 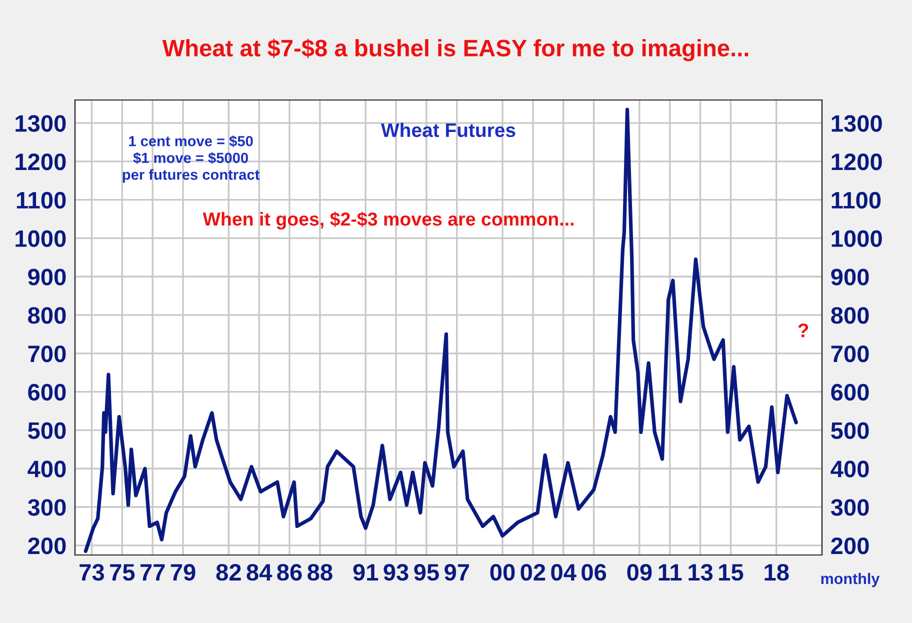 What do you see at coordinates (850, 353) in the screenshot?
I see `y2-tick-label: 700` at bounding box center [850, 353].